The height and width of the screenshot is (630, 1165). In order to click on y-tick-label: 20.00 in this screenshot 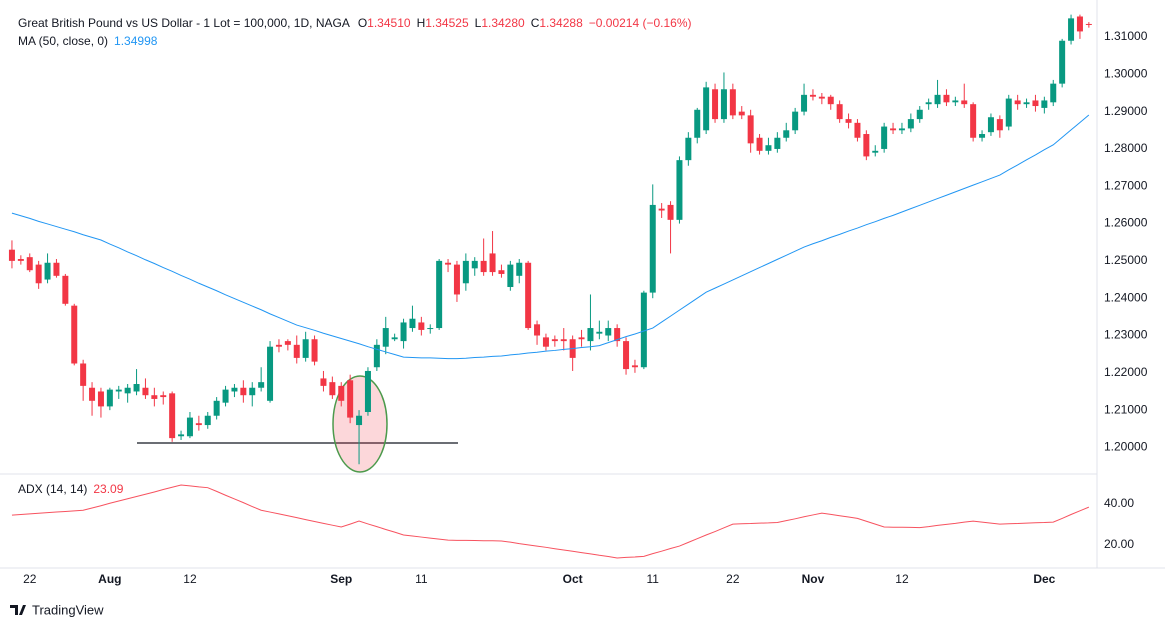, I will do `click(1119, 544)`.